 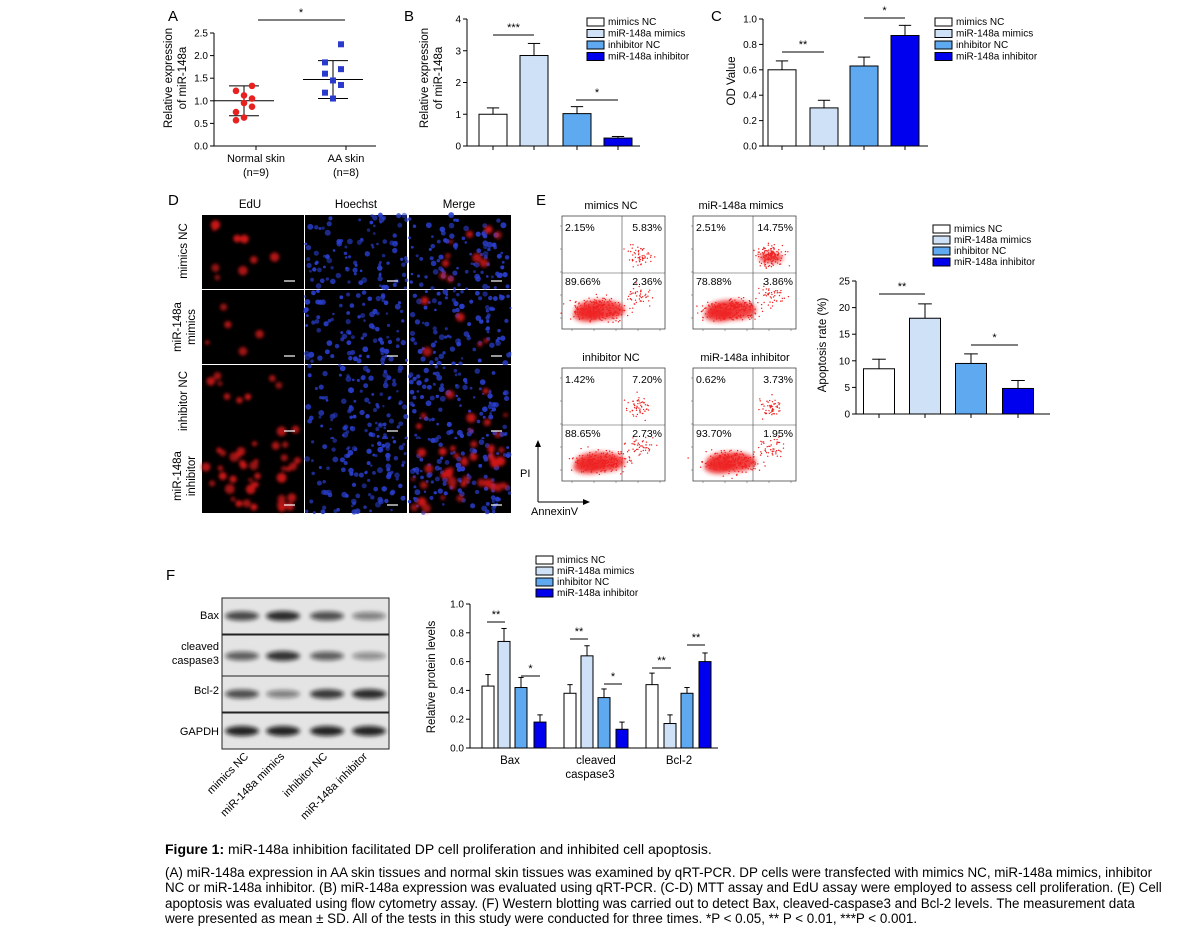 I want to click on flow-quadrant-lr: 2.36%, so click(x=647, y=282).